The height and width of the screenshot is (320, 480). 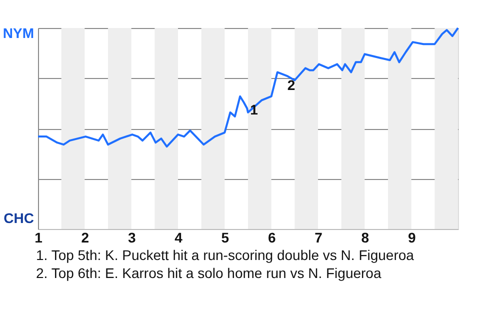 I want to click on x-tick-label: 6, so click(x=272, y=238).